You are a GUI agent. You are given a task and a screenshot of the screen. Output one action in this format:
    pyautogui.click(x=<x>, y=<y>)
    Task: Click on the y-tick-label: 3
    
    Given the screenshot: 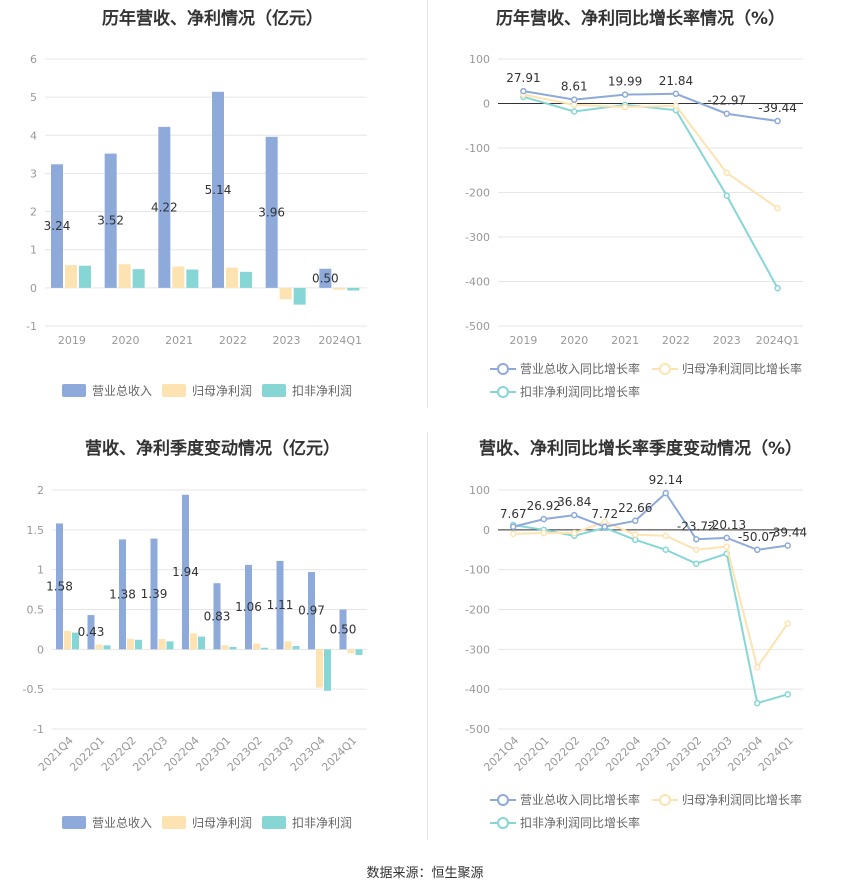 What is the action you would take?
    pyautogui.click(x=33, y=173)
    